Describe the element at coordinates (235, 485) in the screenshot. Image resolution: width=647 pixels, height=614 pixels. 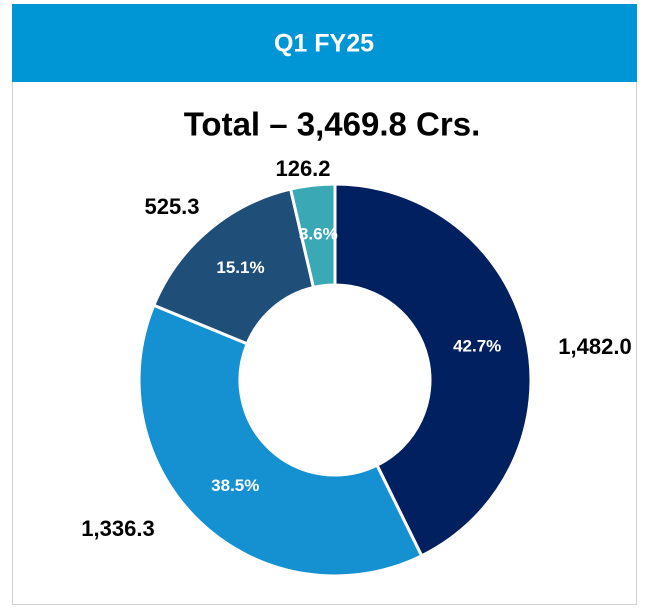
I see `percent-label: 38.5%` at that location.